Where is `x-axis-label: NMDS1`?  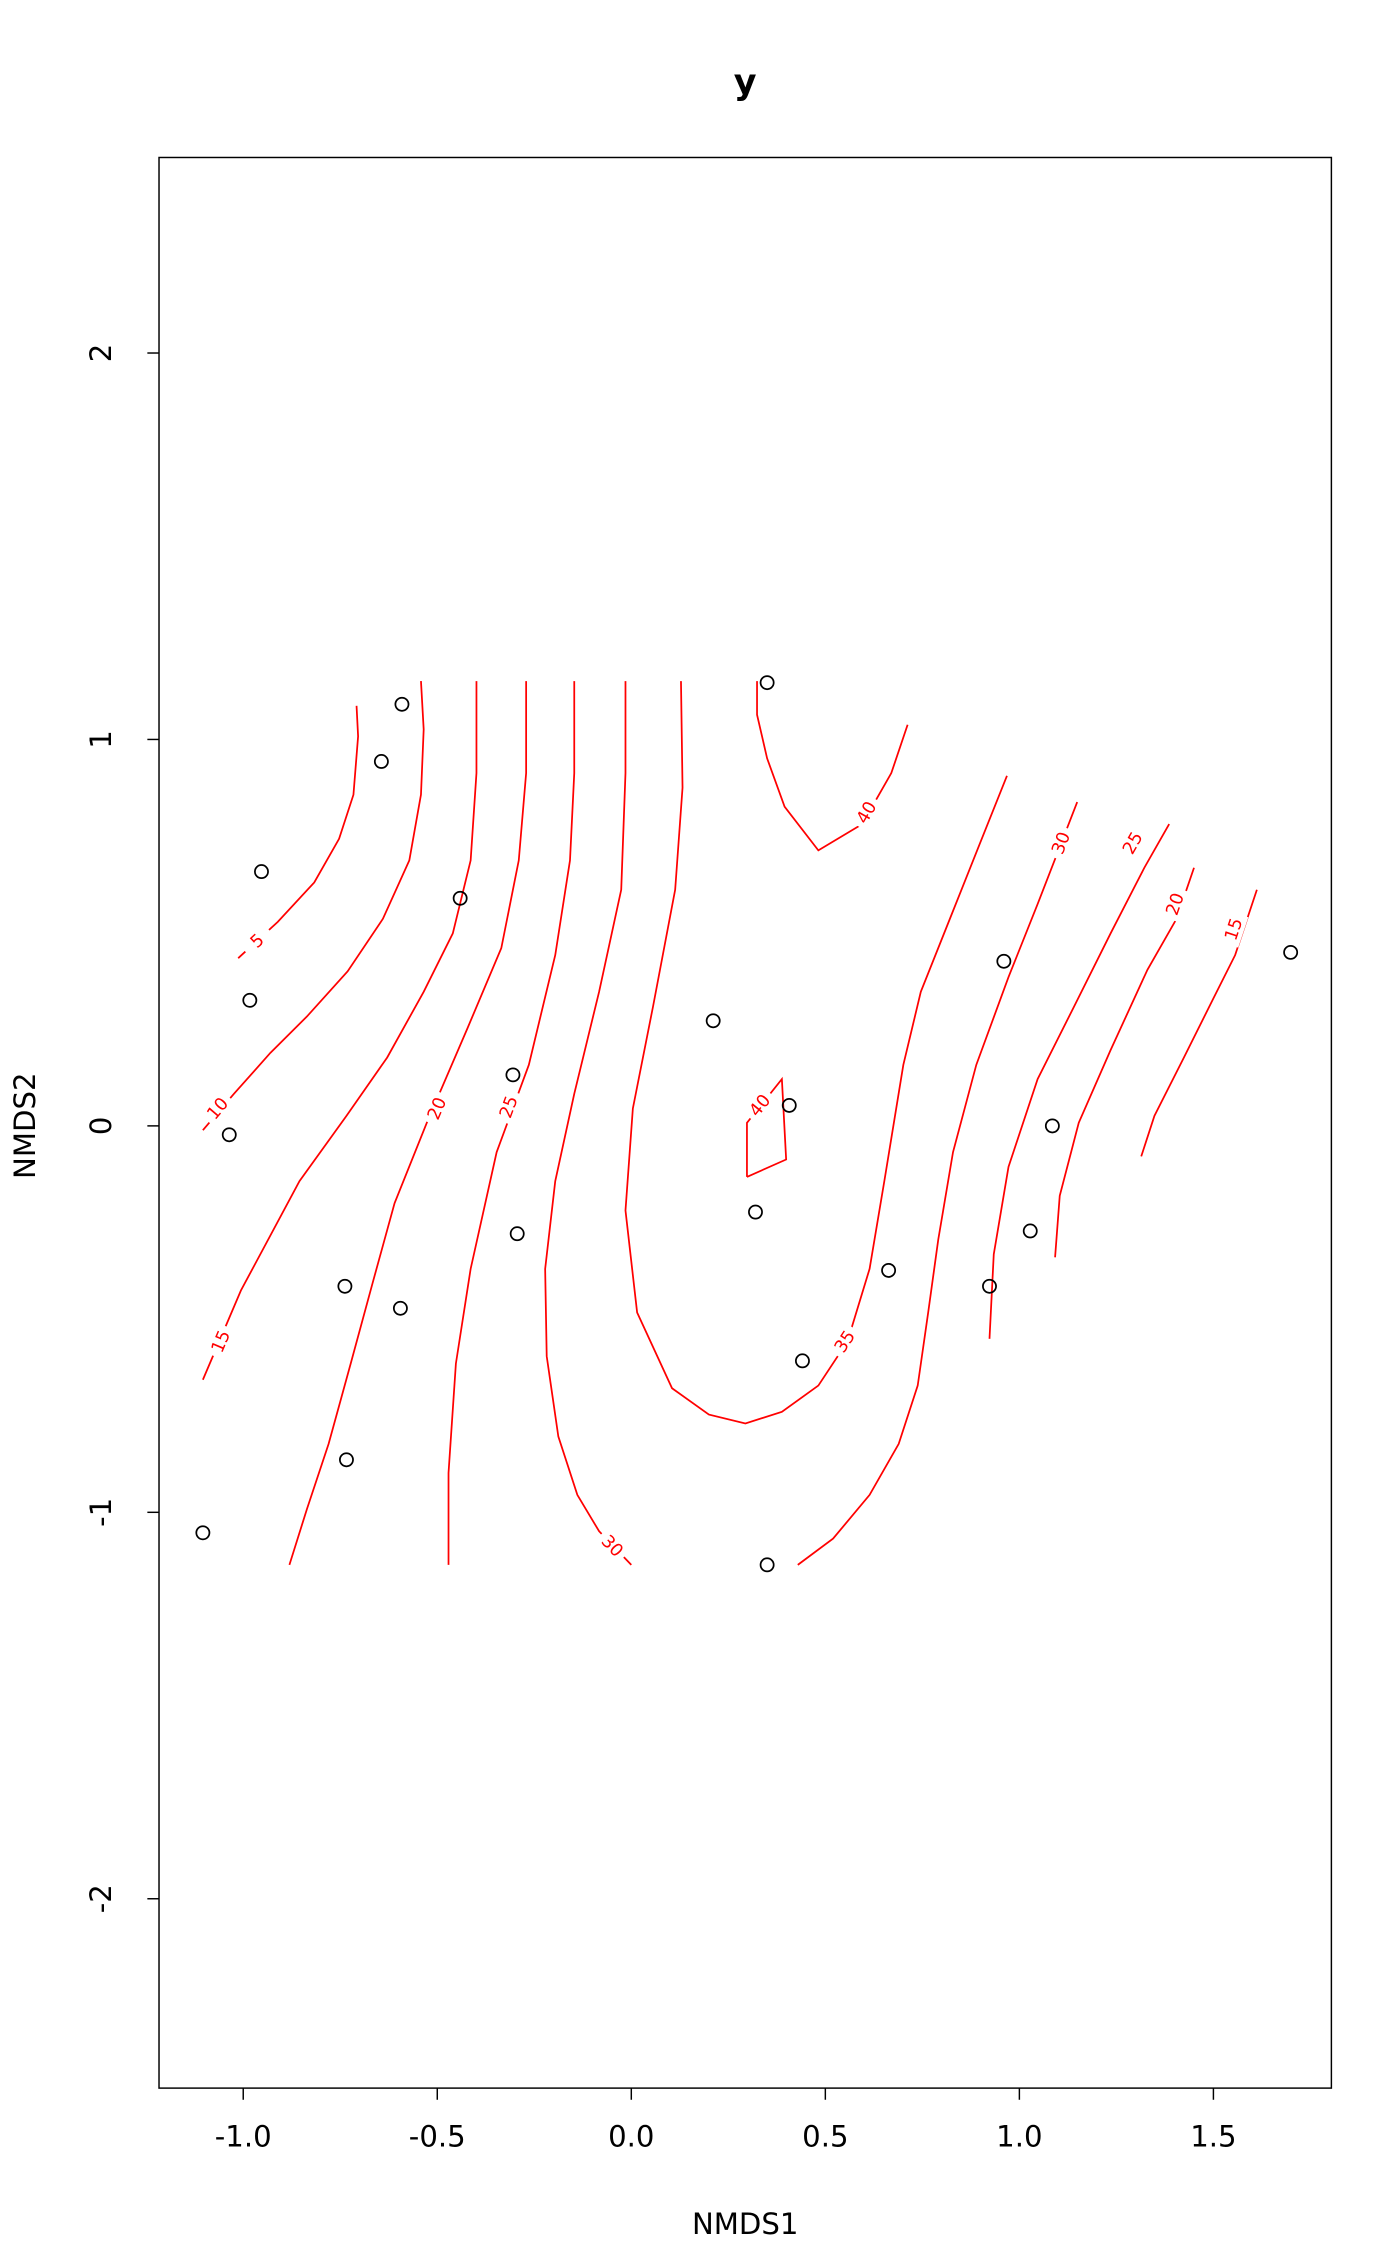 x-axis-label: NMDS1 is located at coordinates (745, 2224).